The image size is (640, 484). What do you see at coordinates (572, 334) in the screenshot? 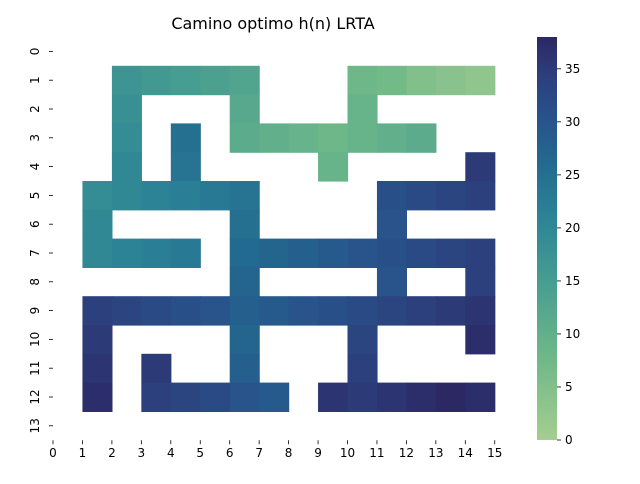
I see `colorbar-tick-label: 10` at bounding box center [572, 334].